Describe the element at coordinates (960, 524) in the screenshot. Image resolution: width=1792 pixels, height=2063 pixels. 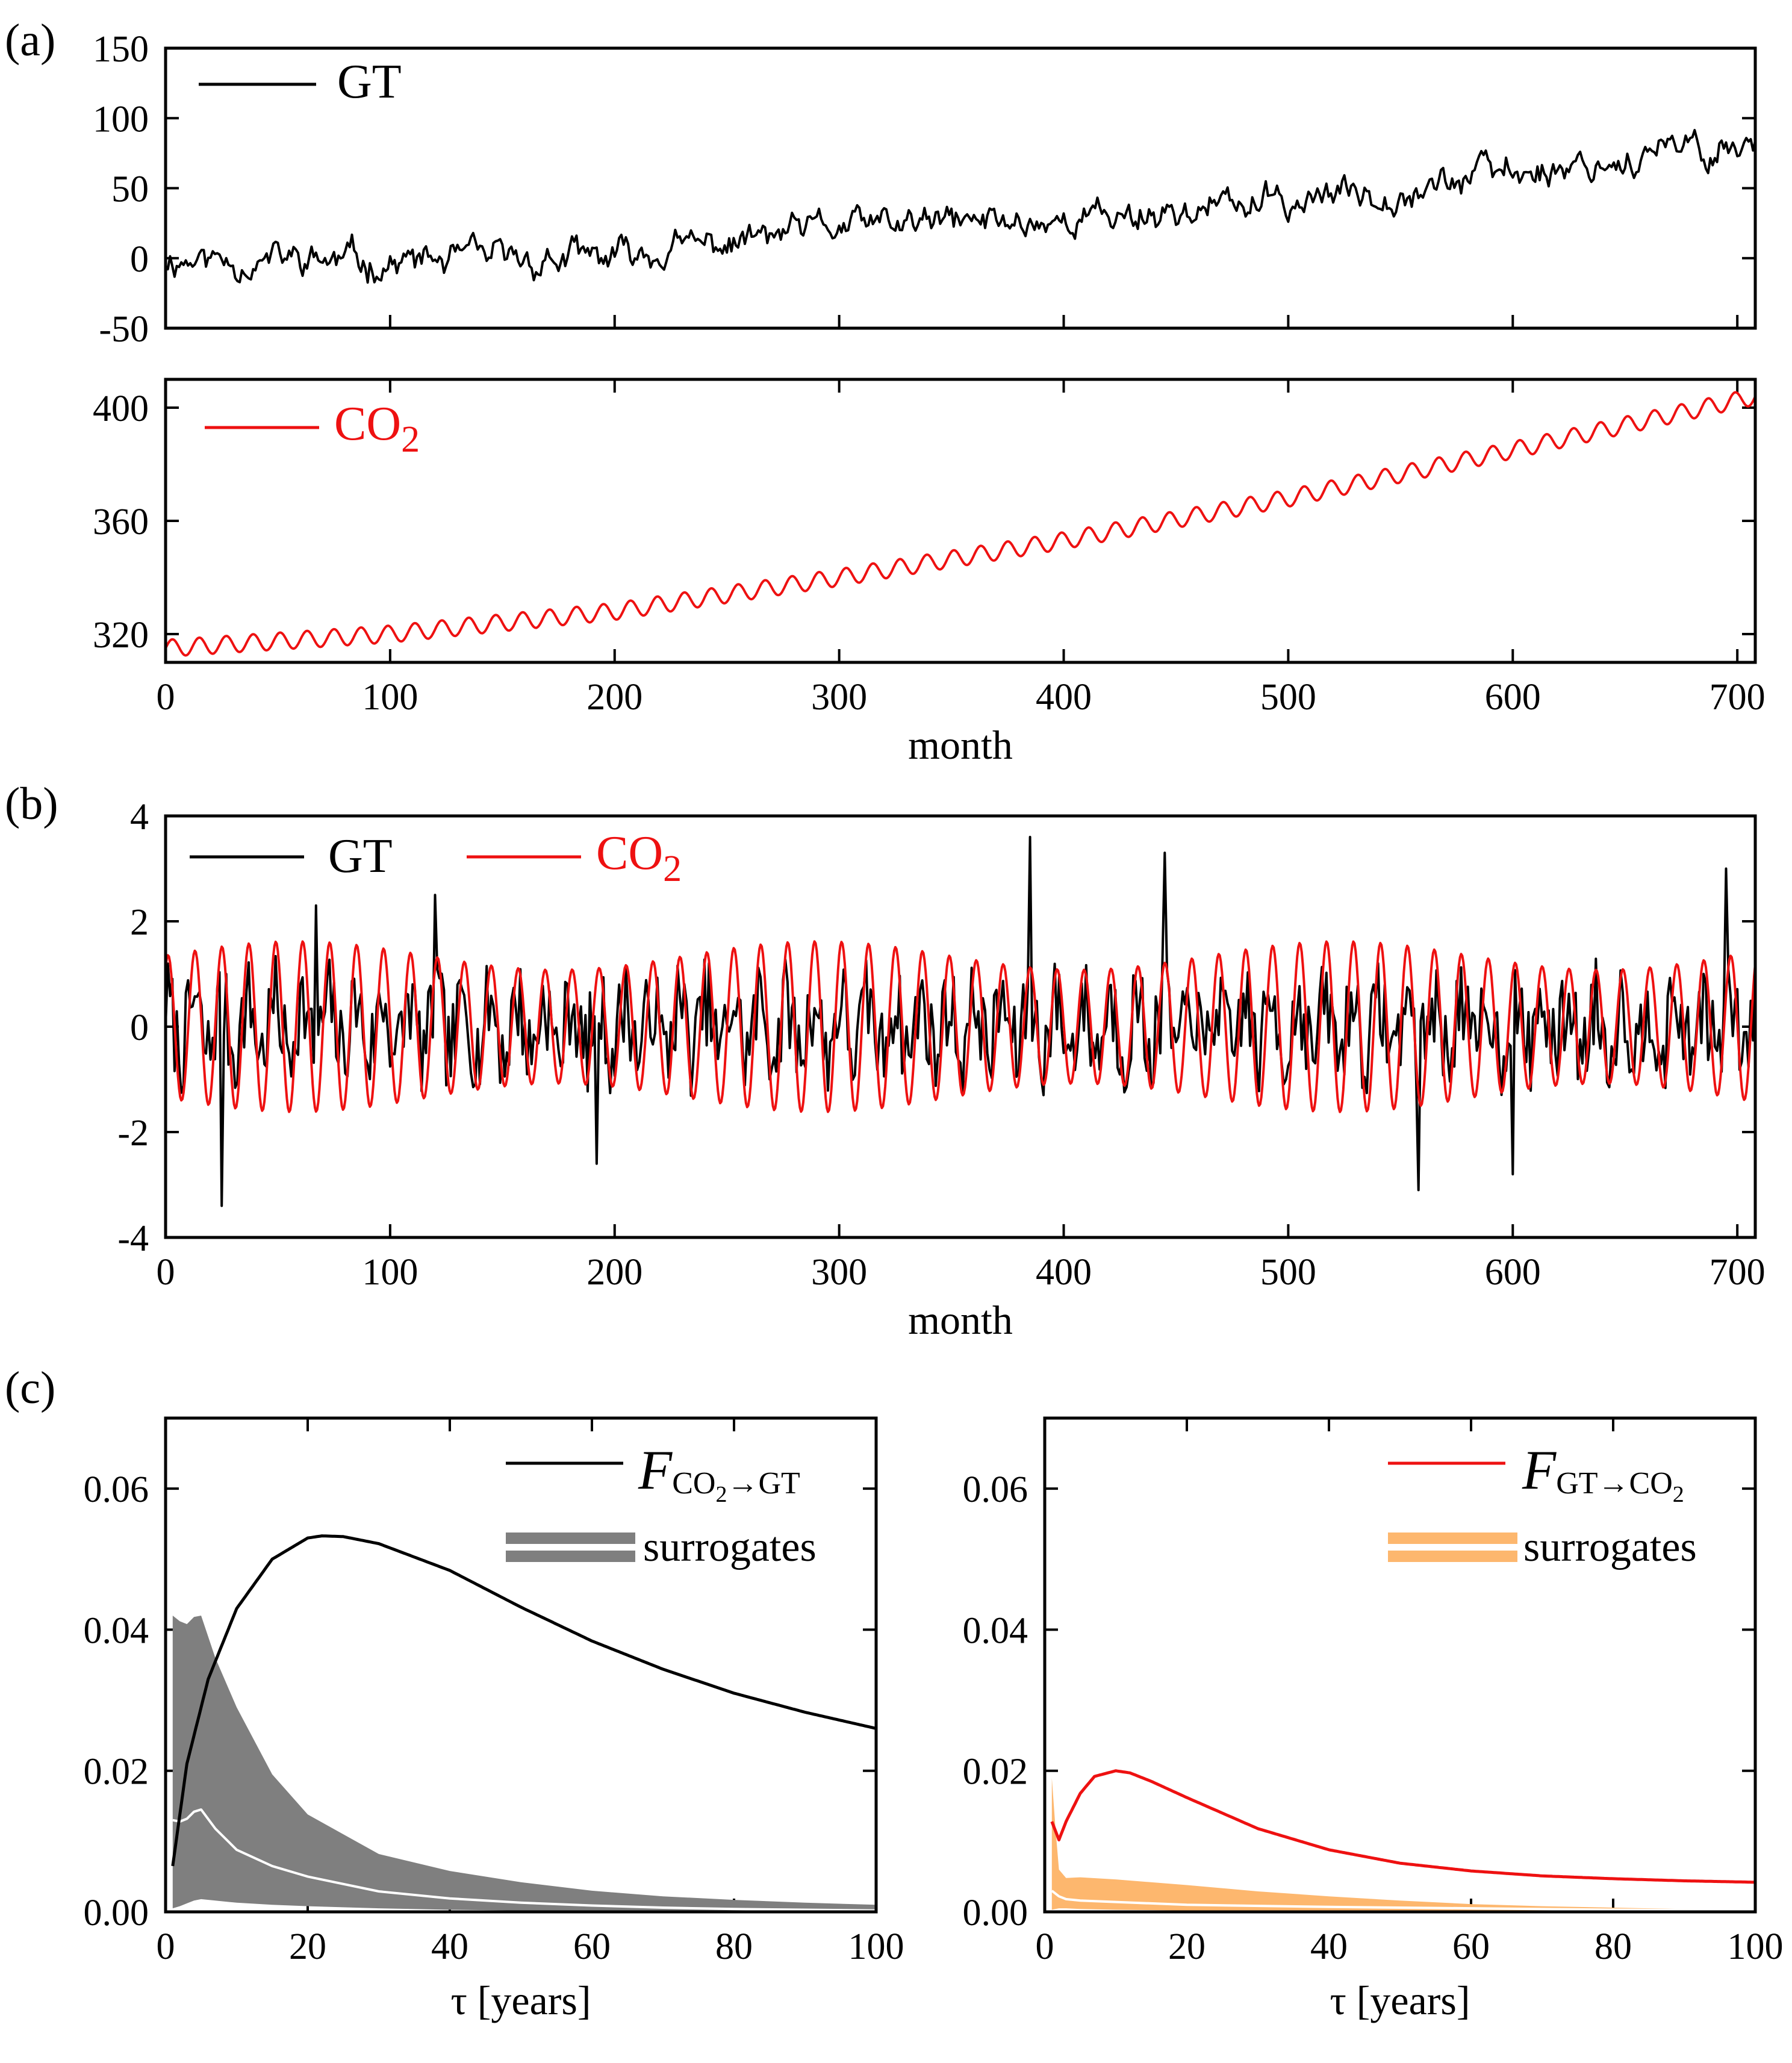
I see `series-co2-line` at that location.